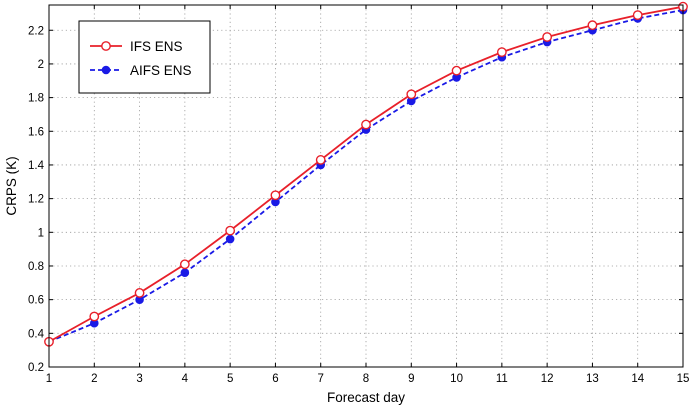  I want to click on legend-marker-aifs-ens, so click(106, 70).